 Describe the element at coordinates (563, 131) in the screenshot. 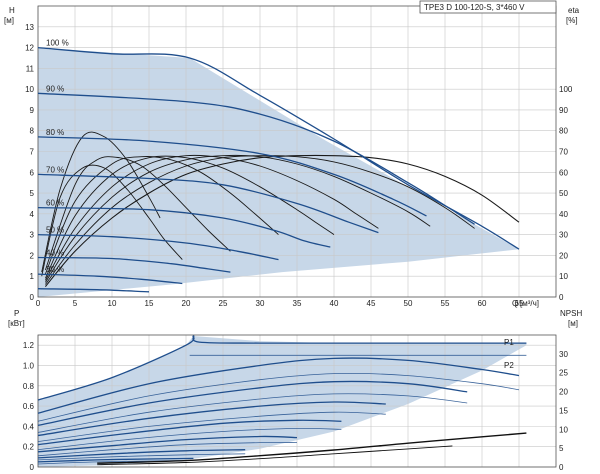

I see `y2-tick-label: 80` at that location.